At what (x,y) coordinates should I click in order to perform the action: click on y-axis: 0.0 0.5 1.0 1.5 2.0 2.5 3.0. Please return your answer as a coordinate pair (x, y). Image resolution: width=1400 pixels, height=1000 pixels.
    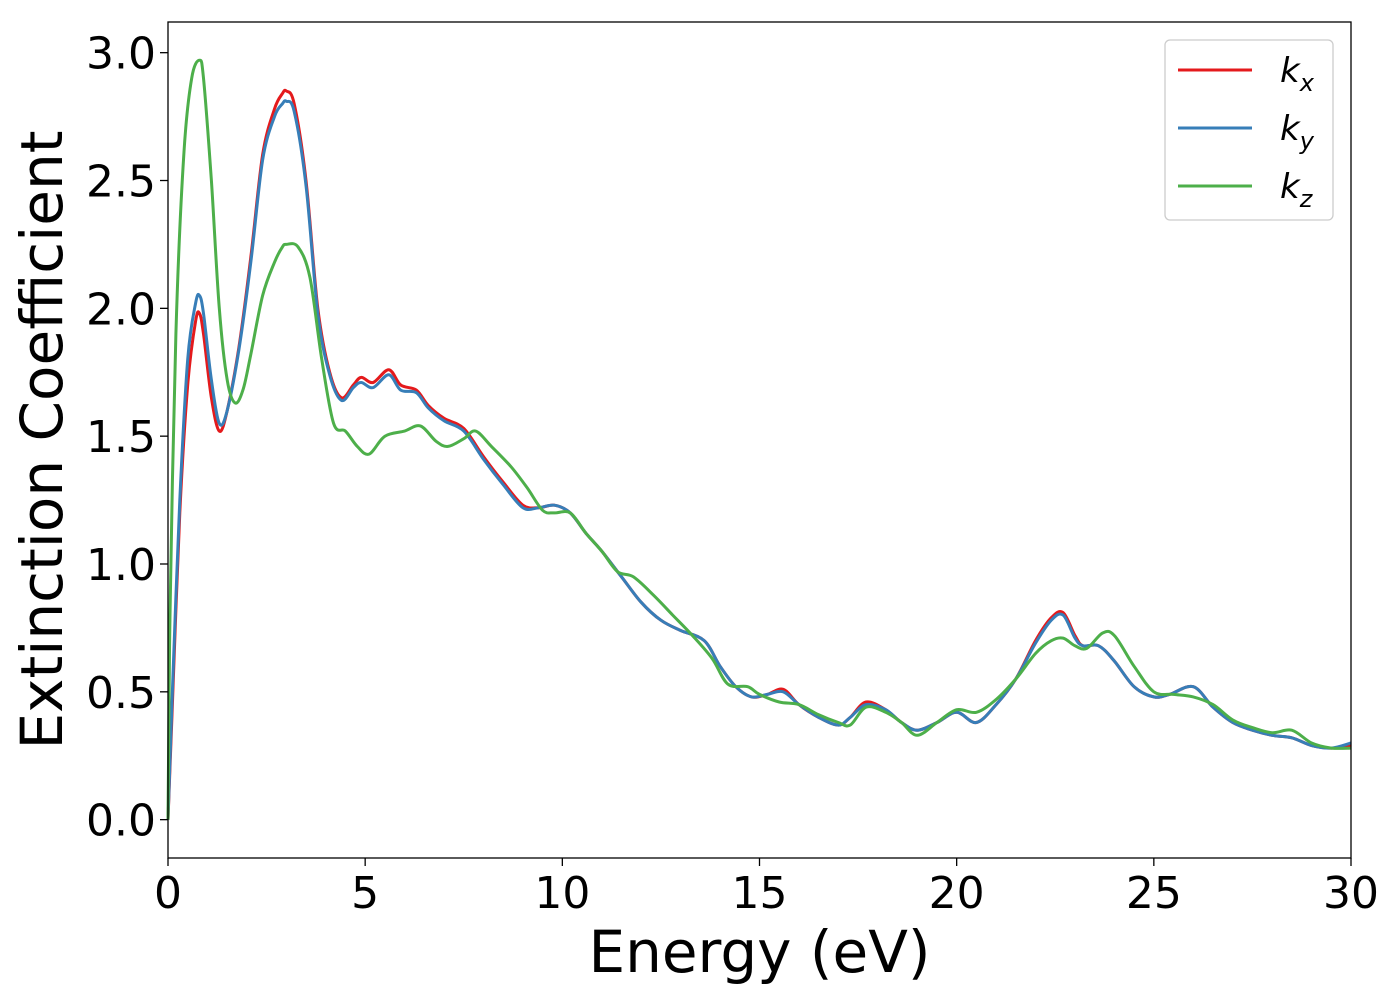
    Looking at the image, I should click on (127, 438).